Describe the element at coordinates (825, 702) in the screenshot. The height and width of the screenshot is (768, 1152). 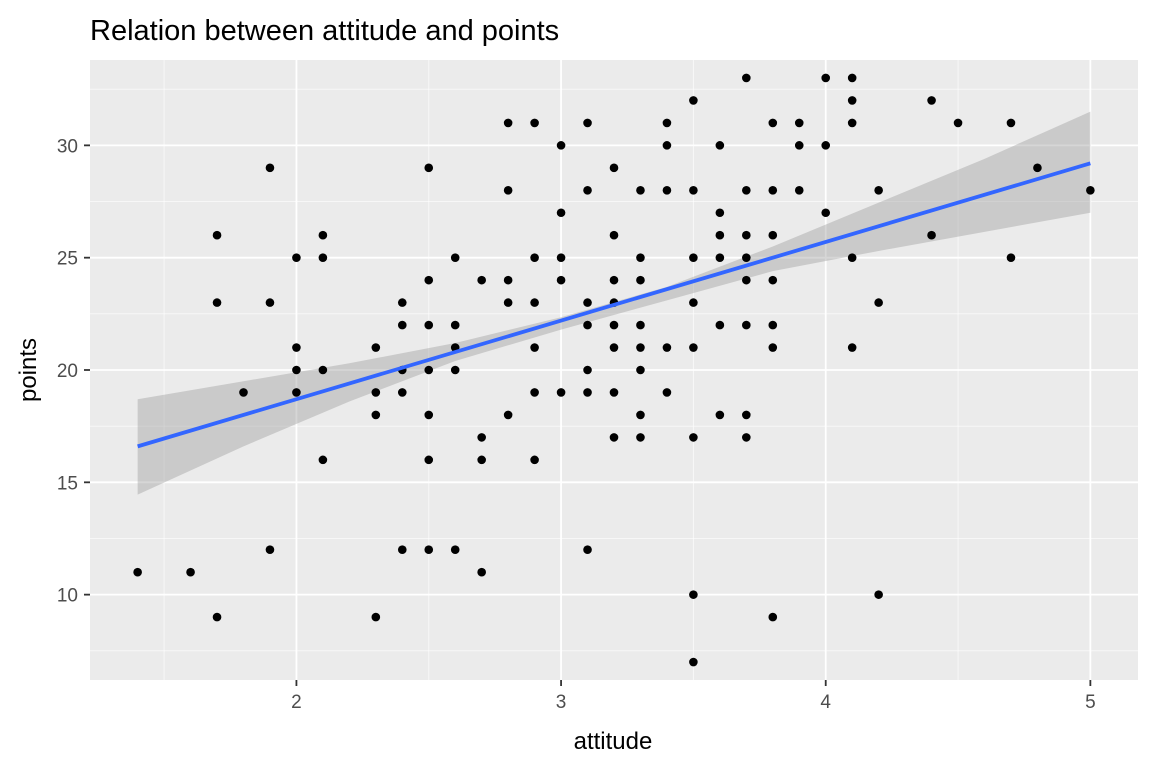
I see `x-tick-label: 4` at that location.